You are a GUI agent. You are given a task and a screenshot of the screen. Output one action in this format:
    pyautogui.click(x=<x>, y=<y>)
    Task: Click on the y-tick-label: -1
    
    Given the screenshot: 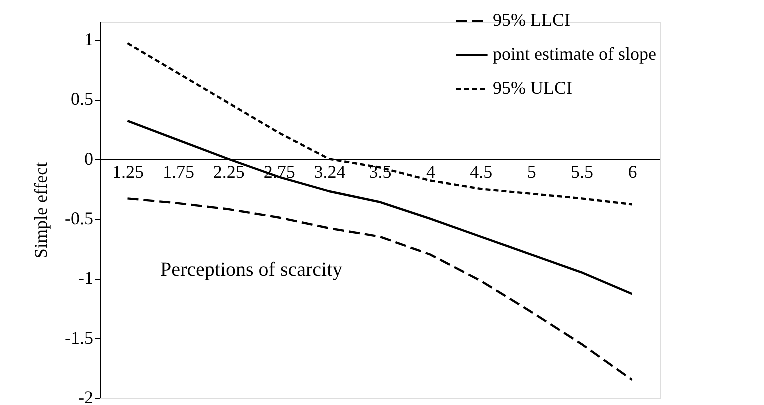 What is the action you would take?
    pyautogui.click(x=86, y=278)
    